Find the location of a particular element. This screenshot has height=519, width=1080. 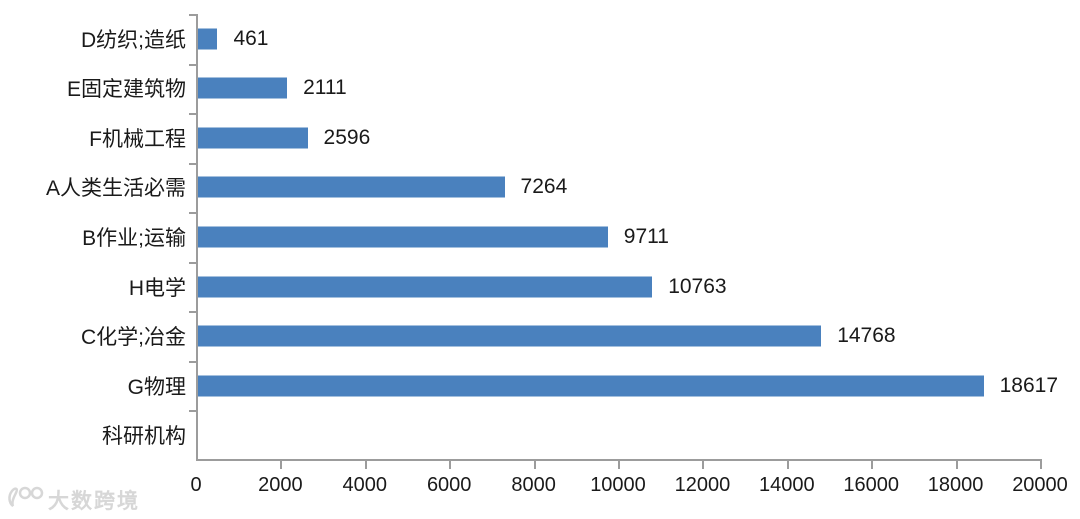

x-axis-tick-label: 12000 is located at coordinates (702, 485).